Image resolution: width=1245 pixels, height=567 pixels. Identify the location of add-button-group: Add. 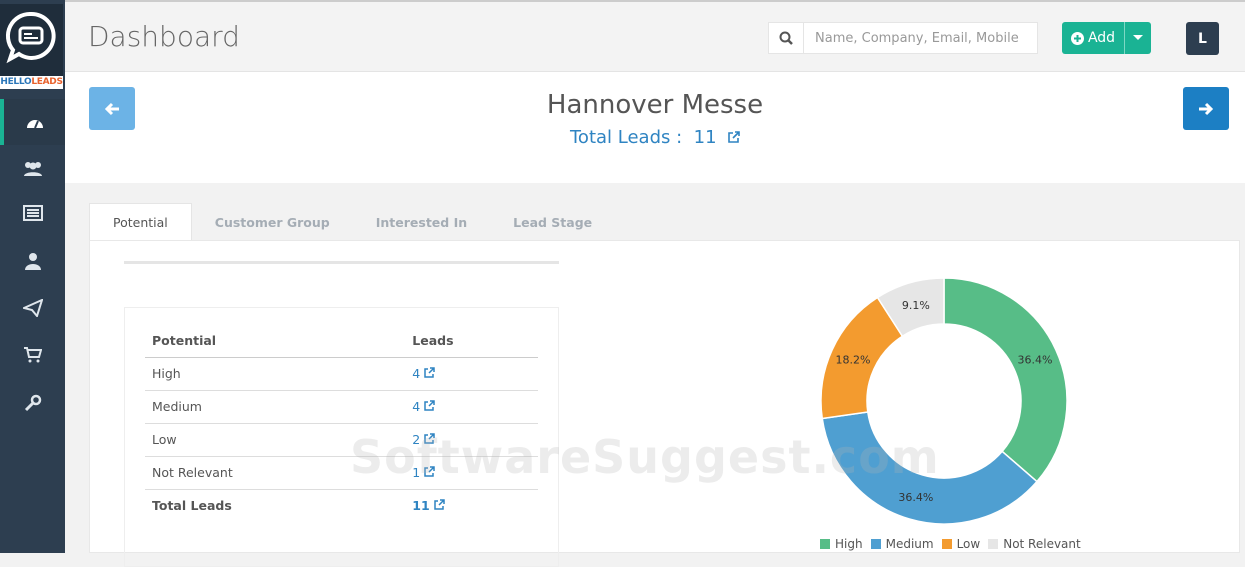
(1106, 38).